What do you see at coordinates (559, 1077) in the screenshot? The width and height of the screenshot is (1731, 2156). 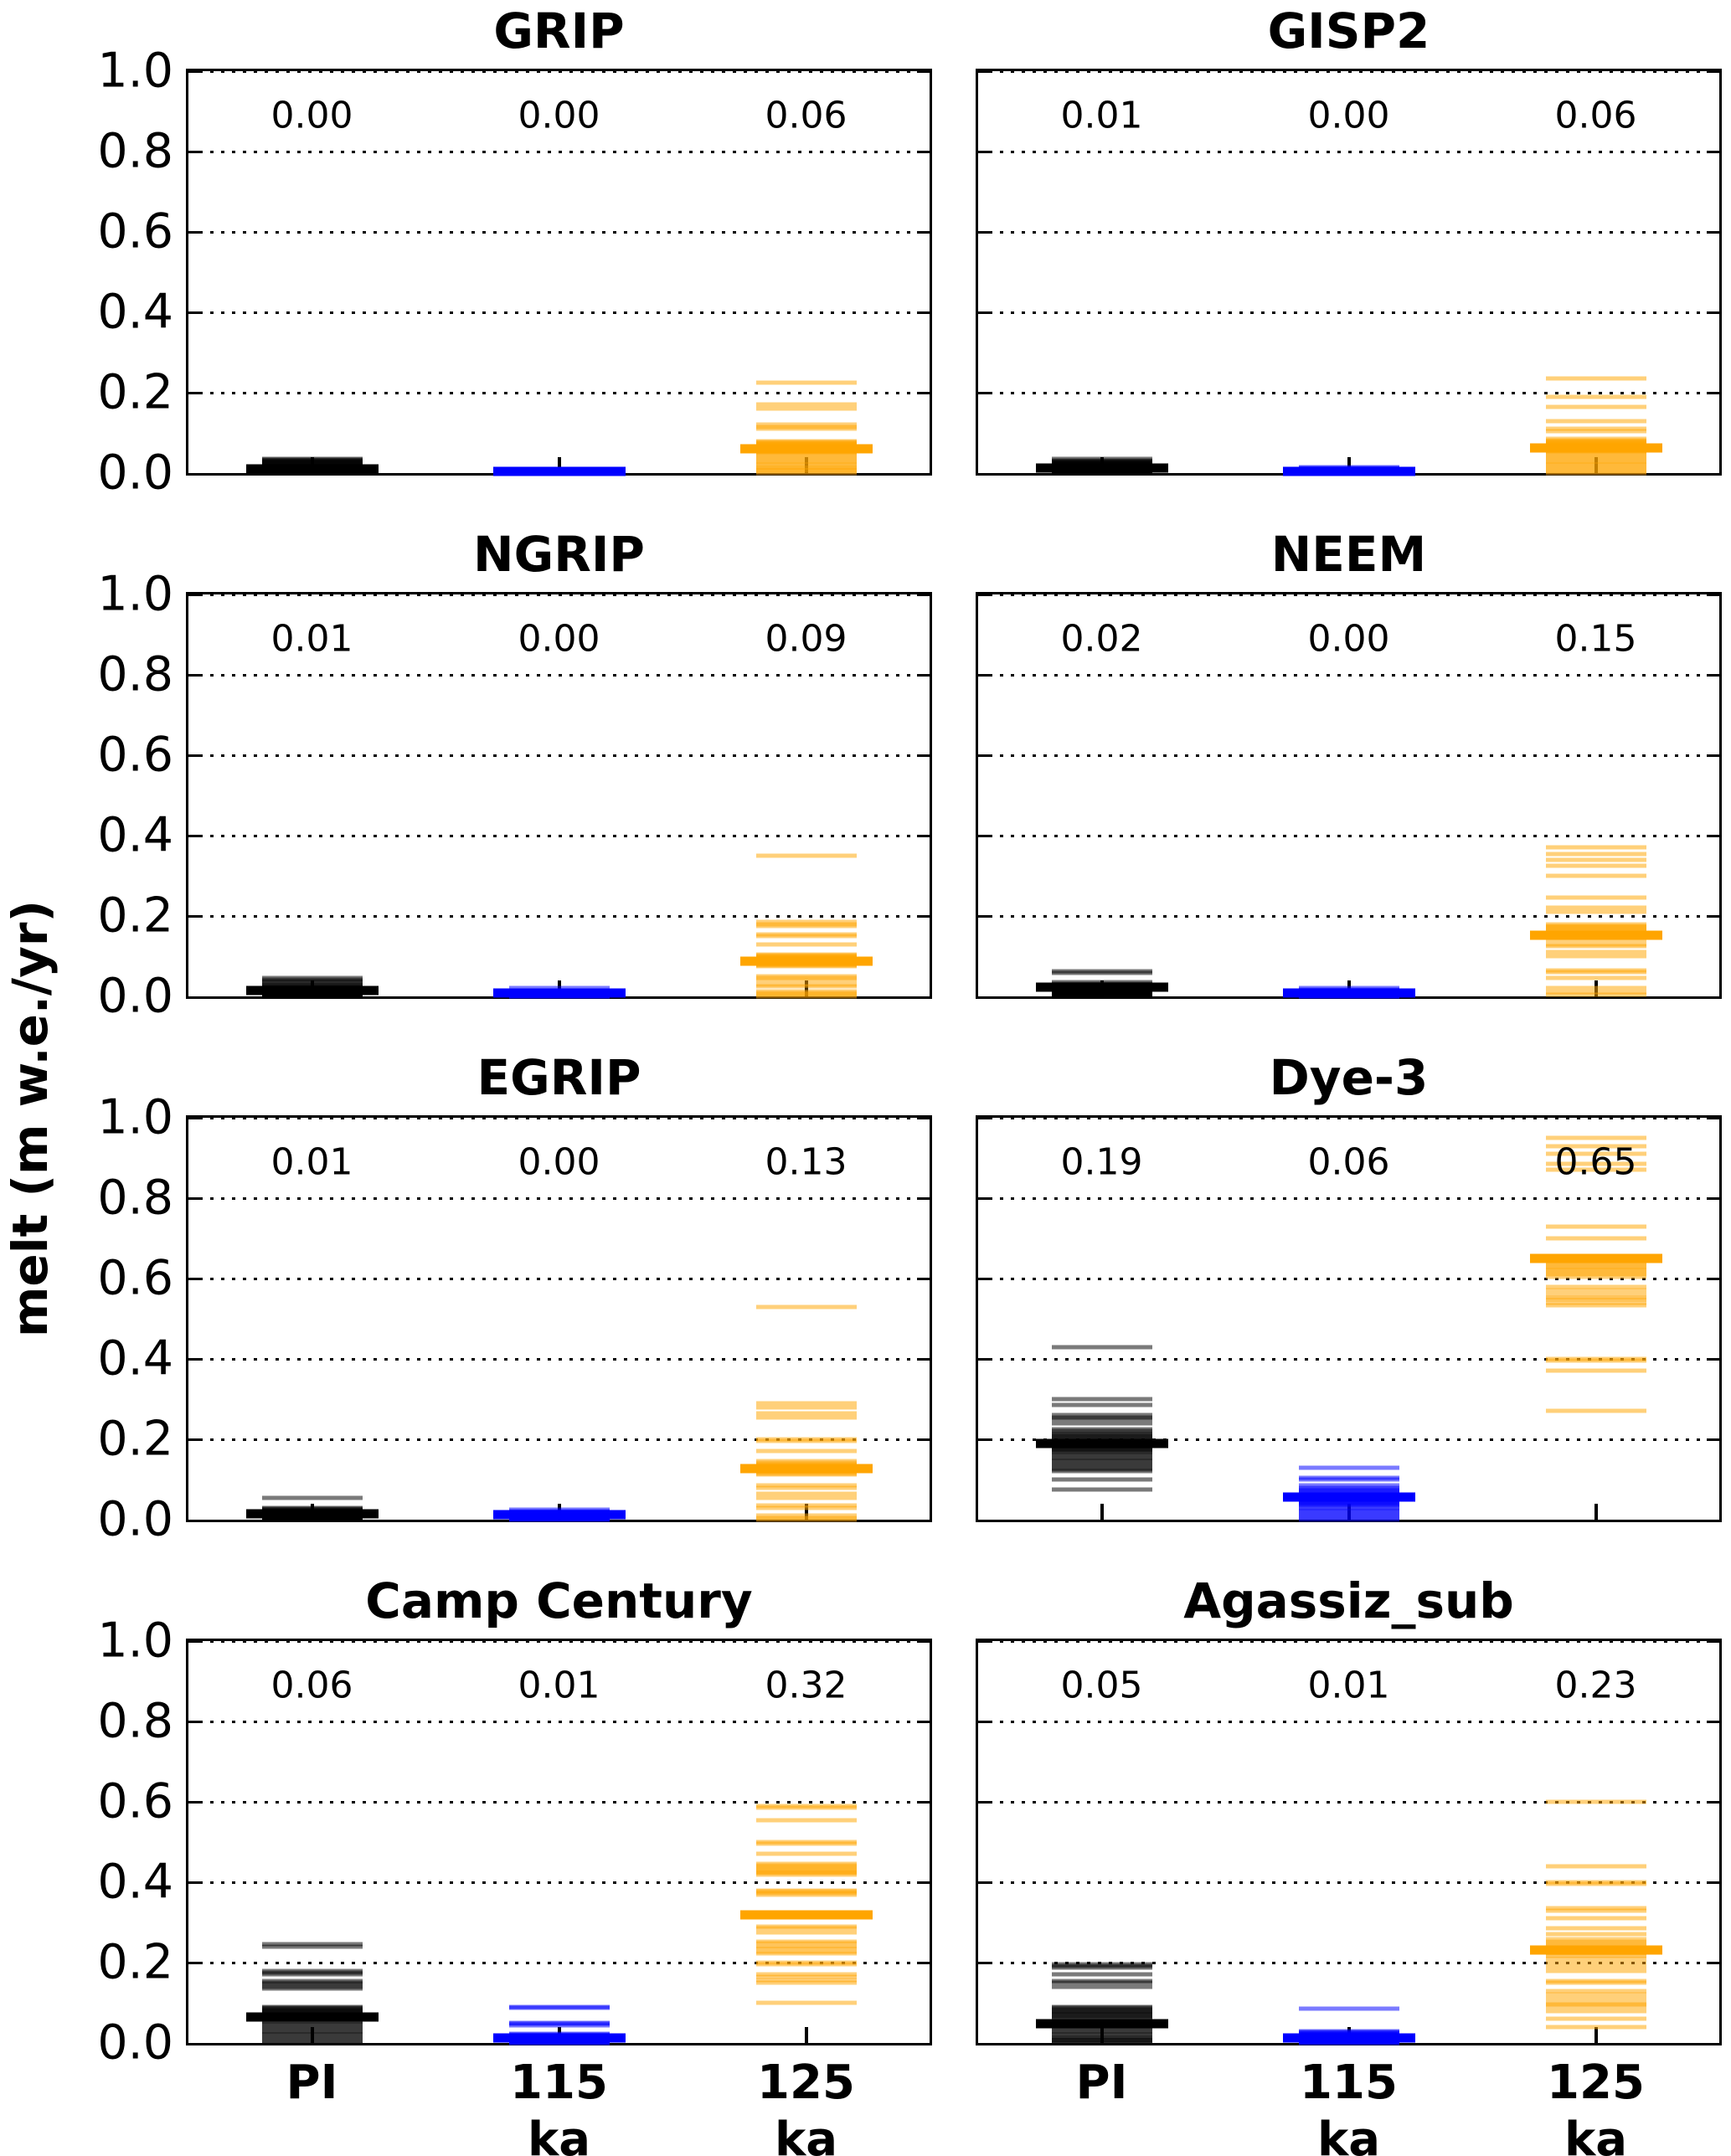 I see `panel-title: EGRIP` at bounding box center [559, 1077].